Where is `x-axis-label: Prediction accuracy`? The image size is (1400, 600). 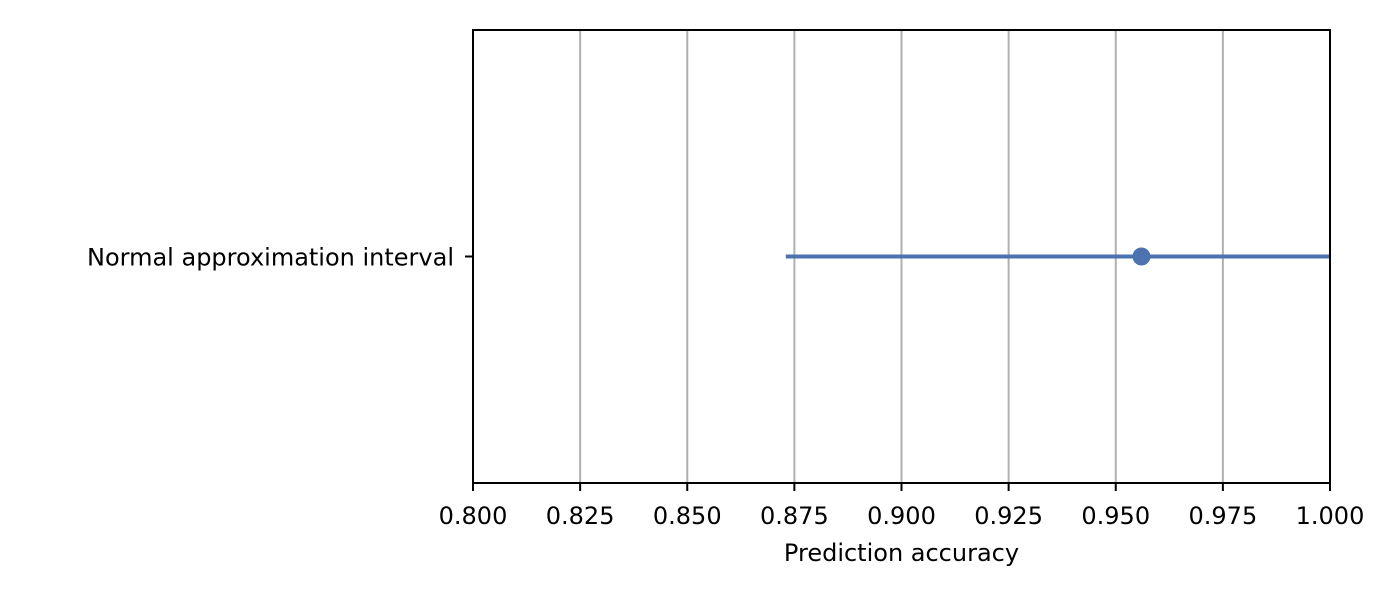 x-axis-label: Prediction accuracy is located at coordinates (901, 553).